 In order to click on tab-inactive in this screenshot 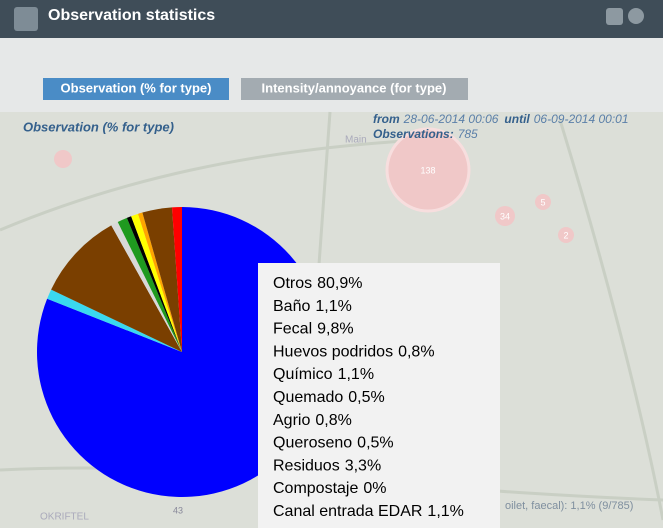, I will do `click(354, 89)`.